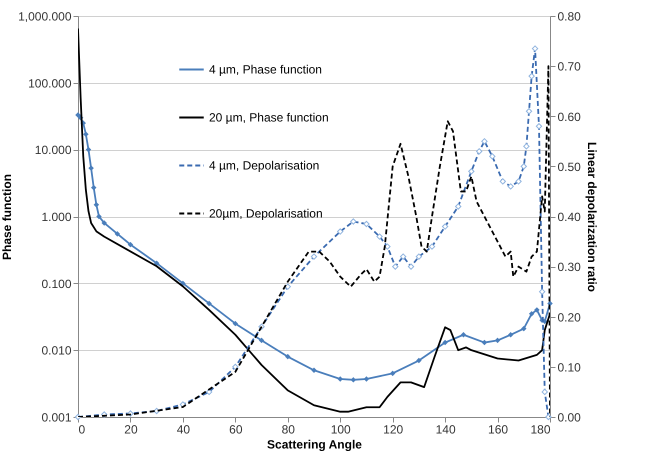 The width and height of the screenshot is (657, 464). What do you see at coordinates (570, 167) in the screenshot?
I see `y2-tick-label: 0.50` at bounding box center [570, 167].